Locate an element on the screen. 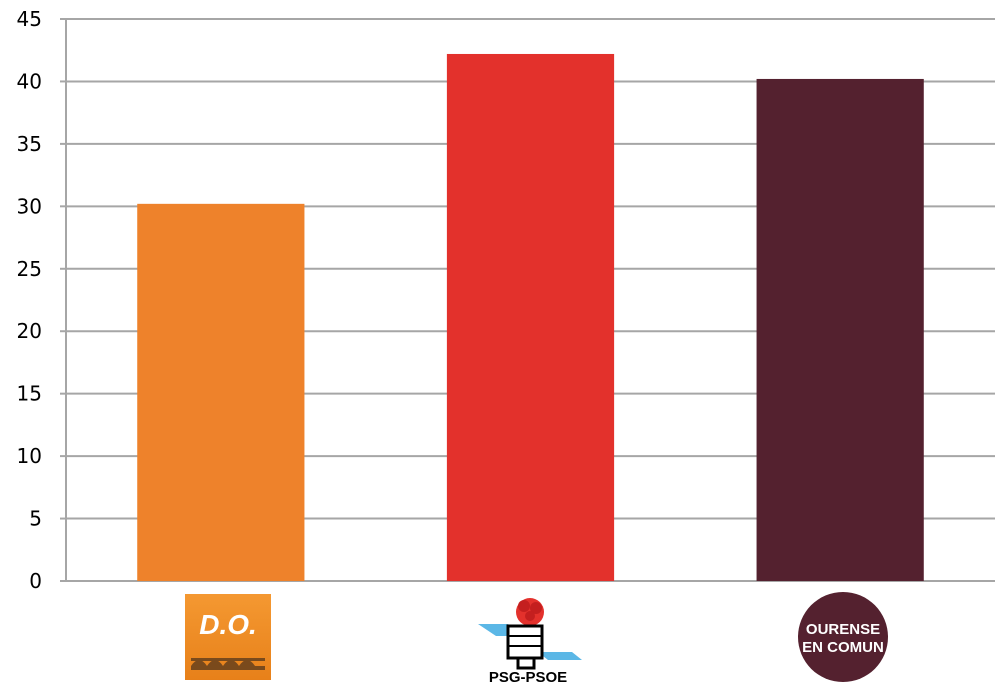 The image size is (995, 688). y-tick-label: 15 is located at coordinates (29, 394).